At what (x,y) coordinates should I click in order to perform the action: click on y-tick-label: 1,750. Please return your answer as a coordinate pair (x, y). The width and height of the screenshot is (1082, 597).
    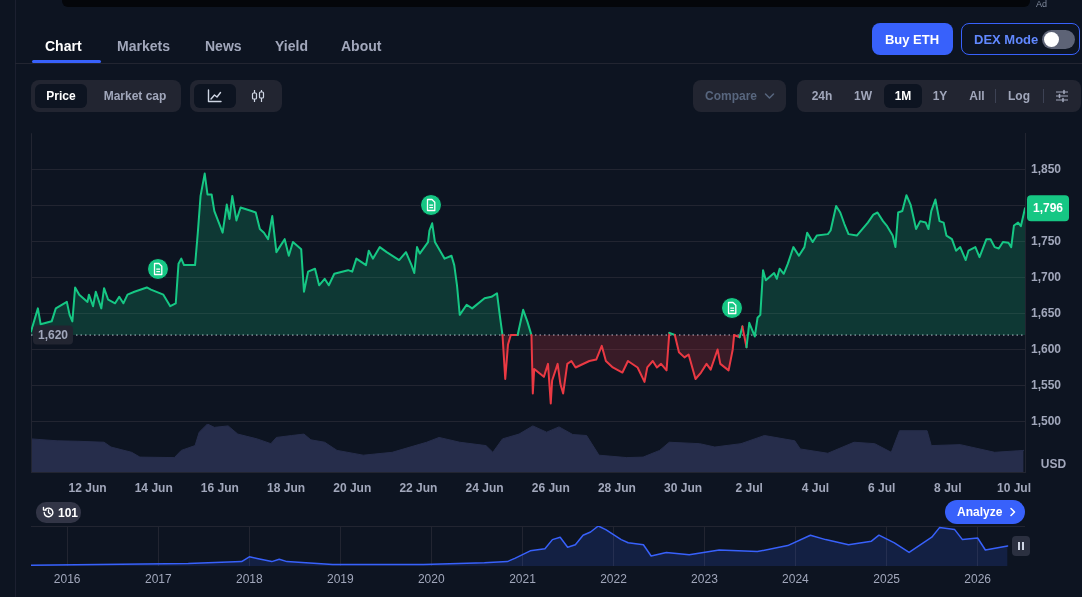
    Looking at the image, I should click on (1046, 240).